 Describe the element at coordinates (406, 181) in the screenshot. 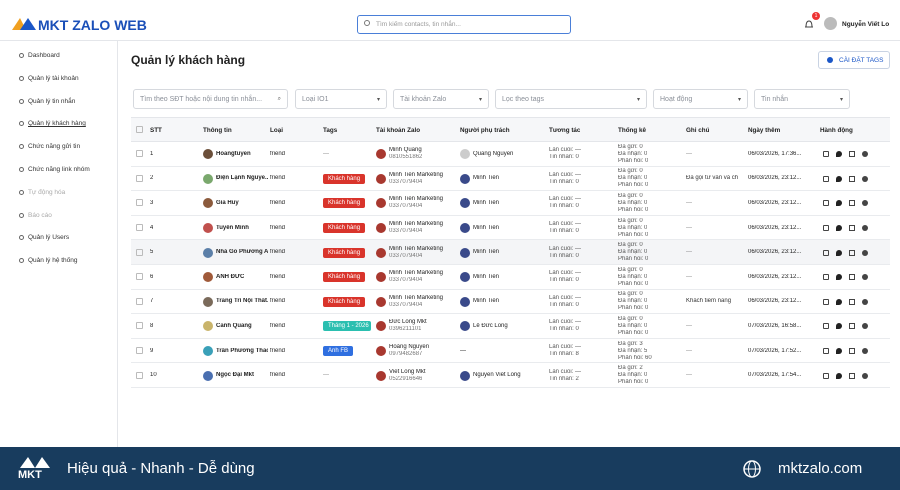

I see `account-phone: 0337079404` at that location.